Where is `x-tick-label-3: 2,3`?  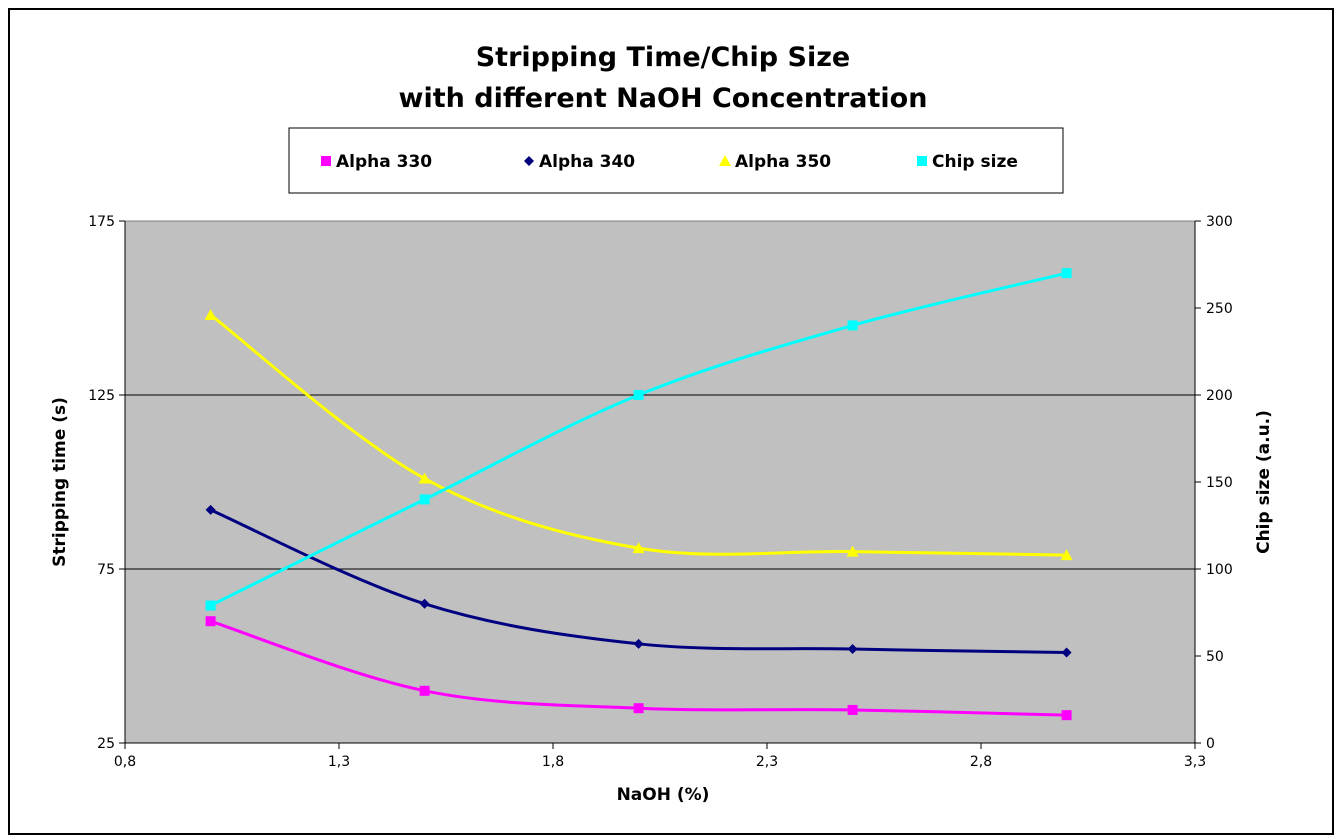 x-tick-label-3: 2,3 is located at coordinates (767, 762).